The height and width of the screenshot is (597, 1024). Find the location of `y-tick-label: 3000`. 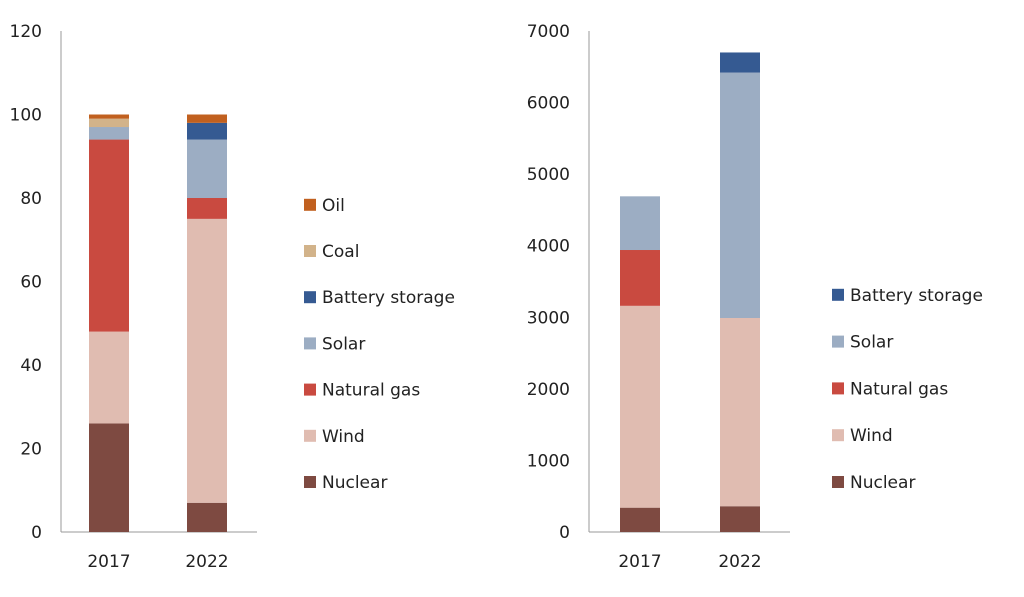

y-tick-label: 3000 is located at coordinates (548, 318).